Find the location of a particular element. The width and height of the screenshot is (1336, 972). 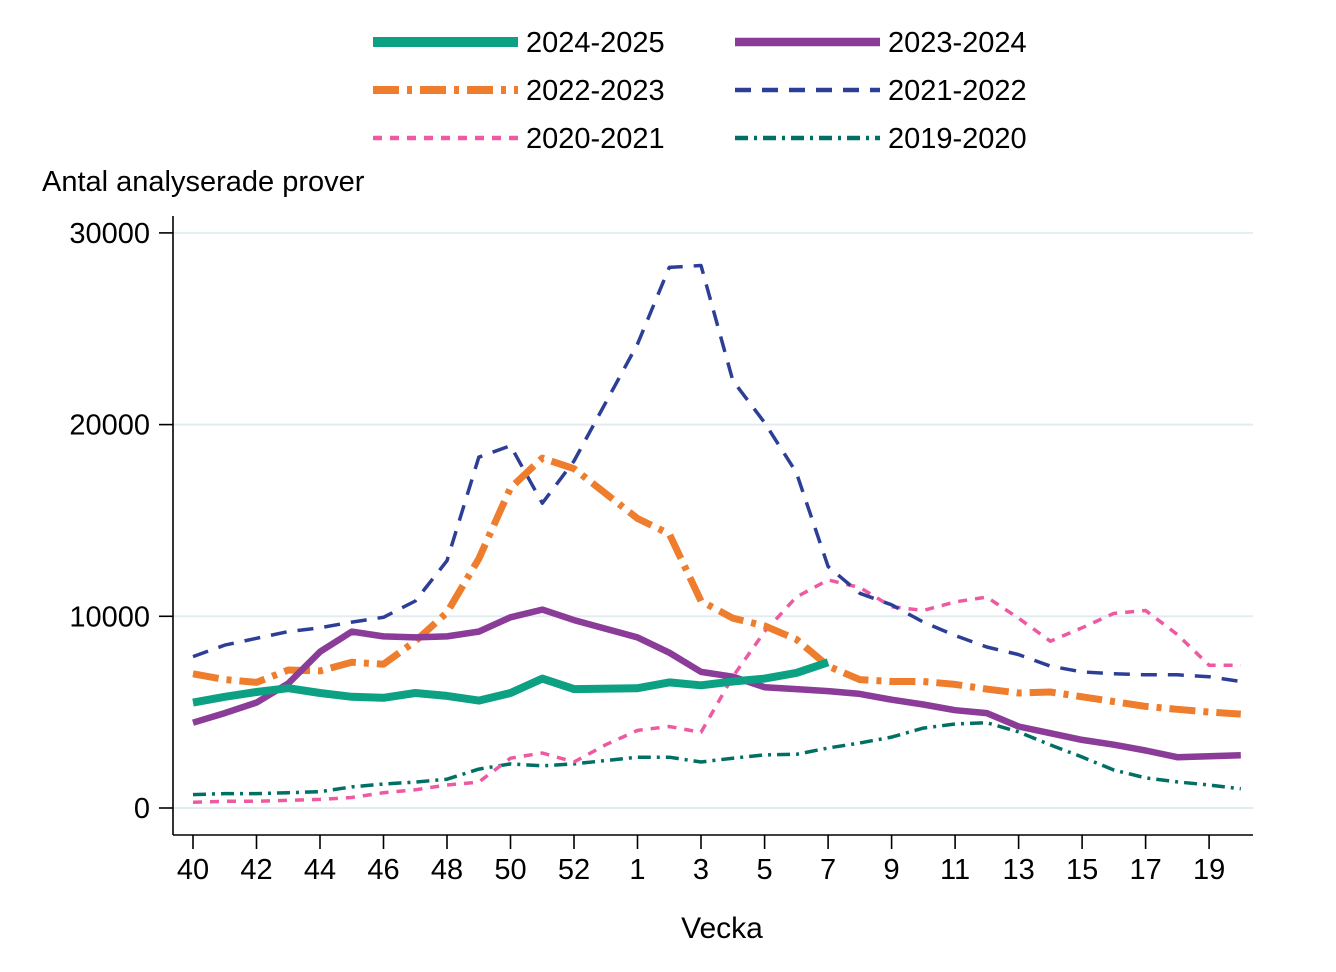

x-tick-label: 42 is located at coordinates (256, 870).